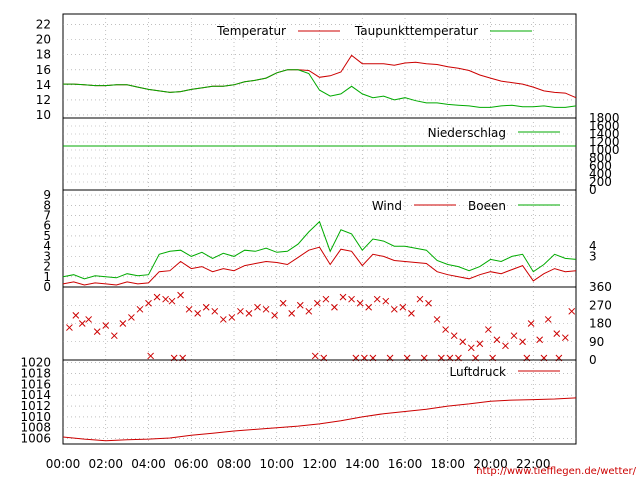  What do you see at coordinates (43, 100) in the screenshot?
I see `y-tick-label: 12` at bounding box center [43, 100].